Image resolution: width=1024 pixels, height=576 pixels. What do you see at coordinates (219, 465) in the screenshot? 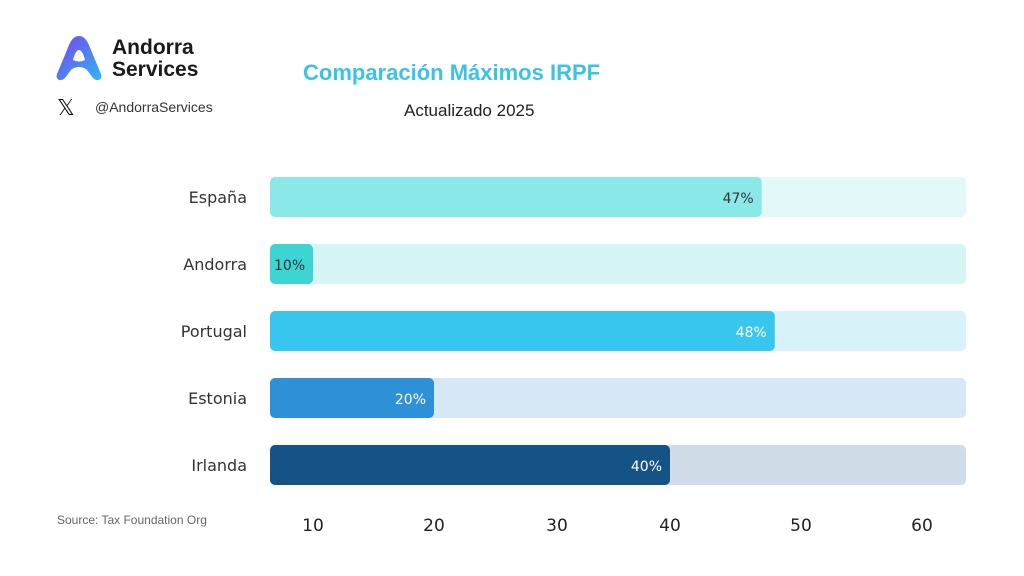
I see `category-label: Irlanda` at bounding box center [219, 465].